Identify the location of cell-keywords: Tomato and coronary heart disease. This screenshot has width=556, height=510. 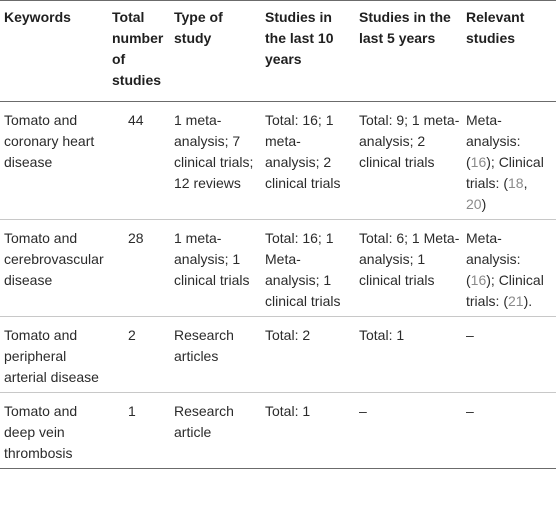
(49, 141).